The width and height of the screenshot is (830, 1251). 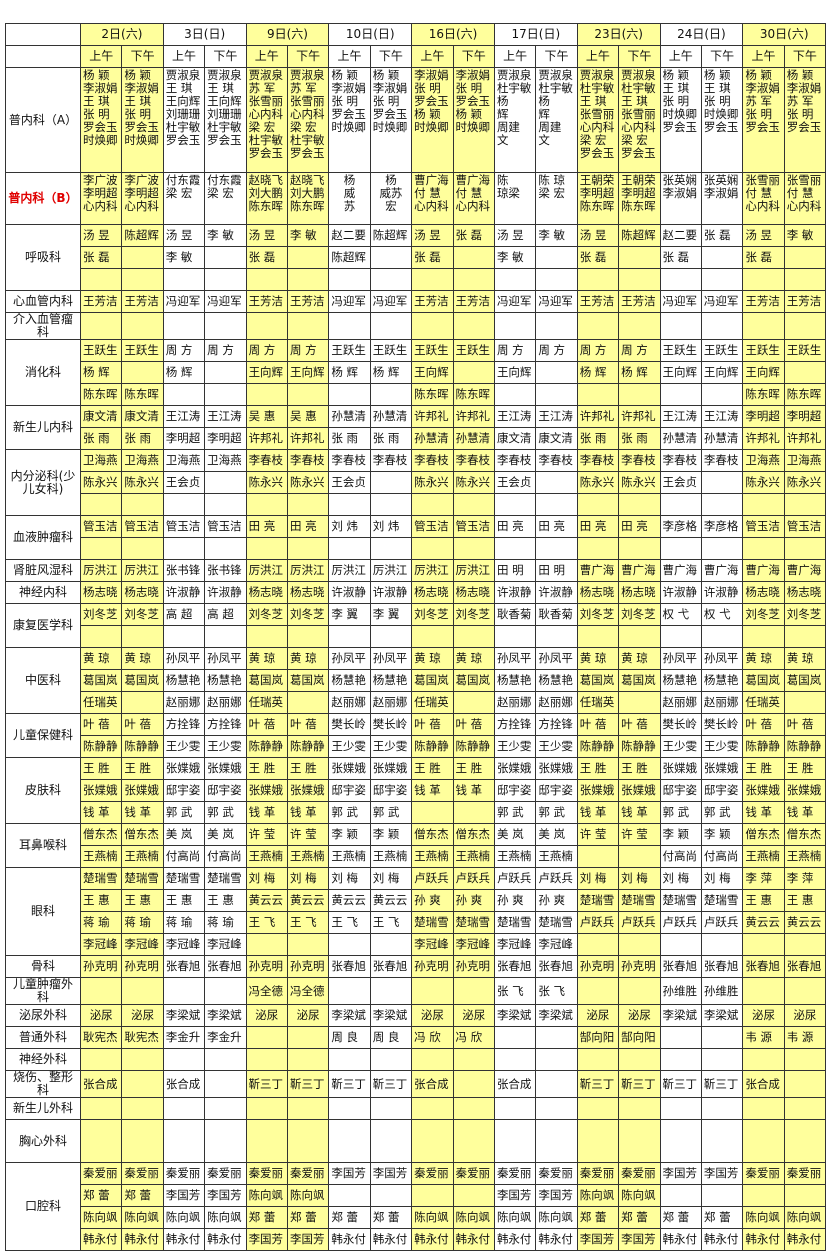 What do you see at coordinates (556, 812) in the screenshot?
I see `duty-cell: 郭 武` at bounding box center [556, 812].